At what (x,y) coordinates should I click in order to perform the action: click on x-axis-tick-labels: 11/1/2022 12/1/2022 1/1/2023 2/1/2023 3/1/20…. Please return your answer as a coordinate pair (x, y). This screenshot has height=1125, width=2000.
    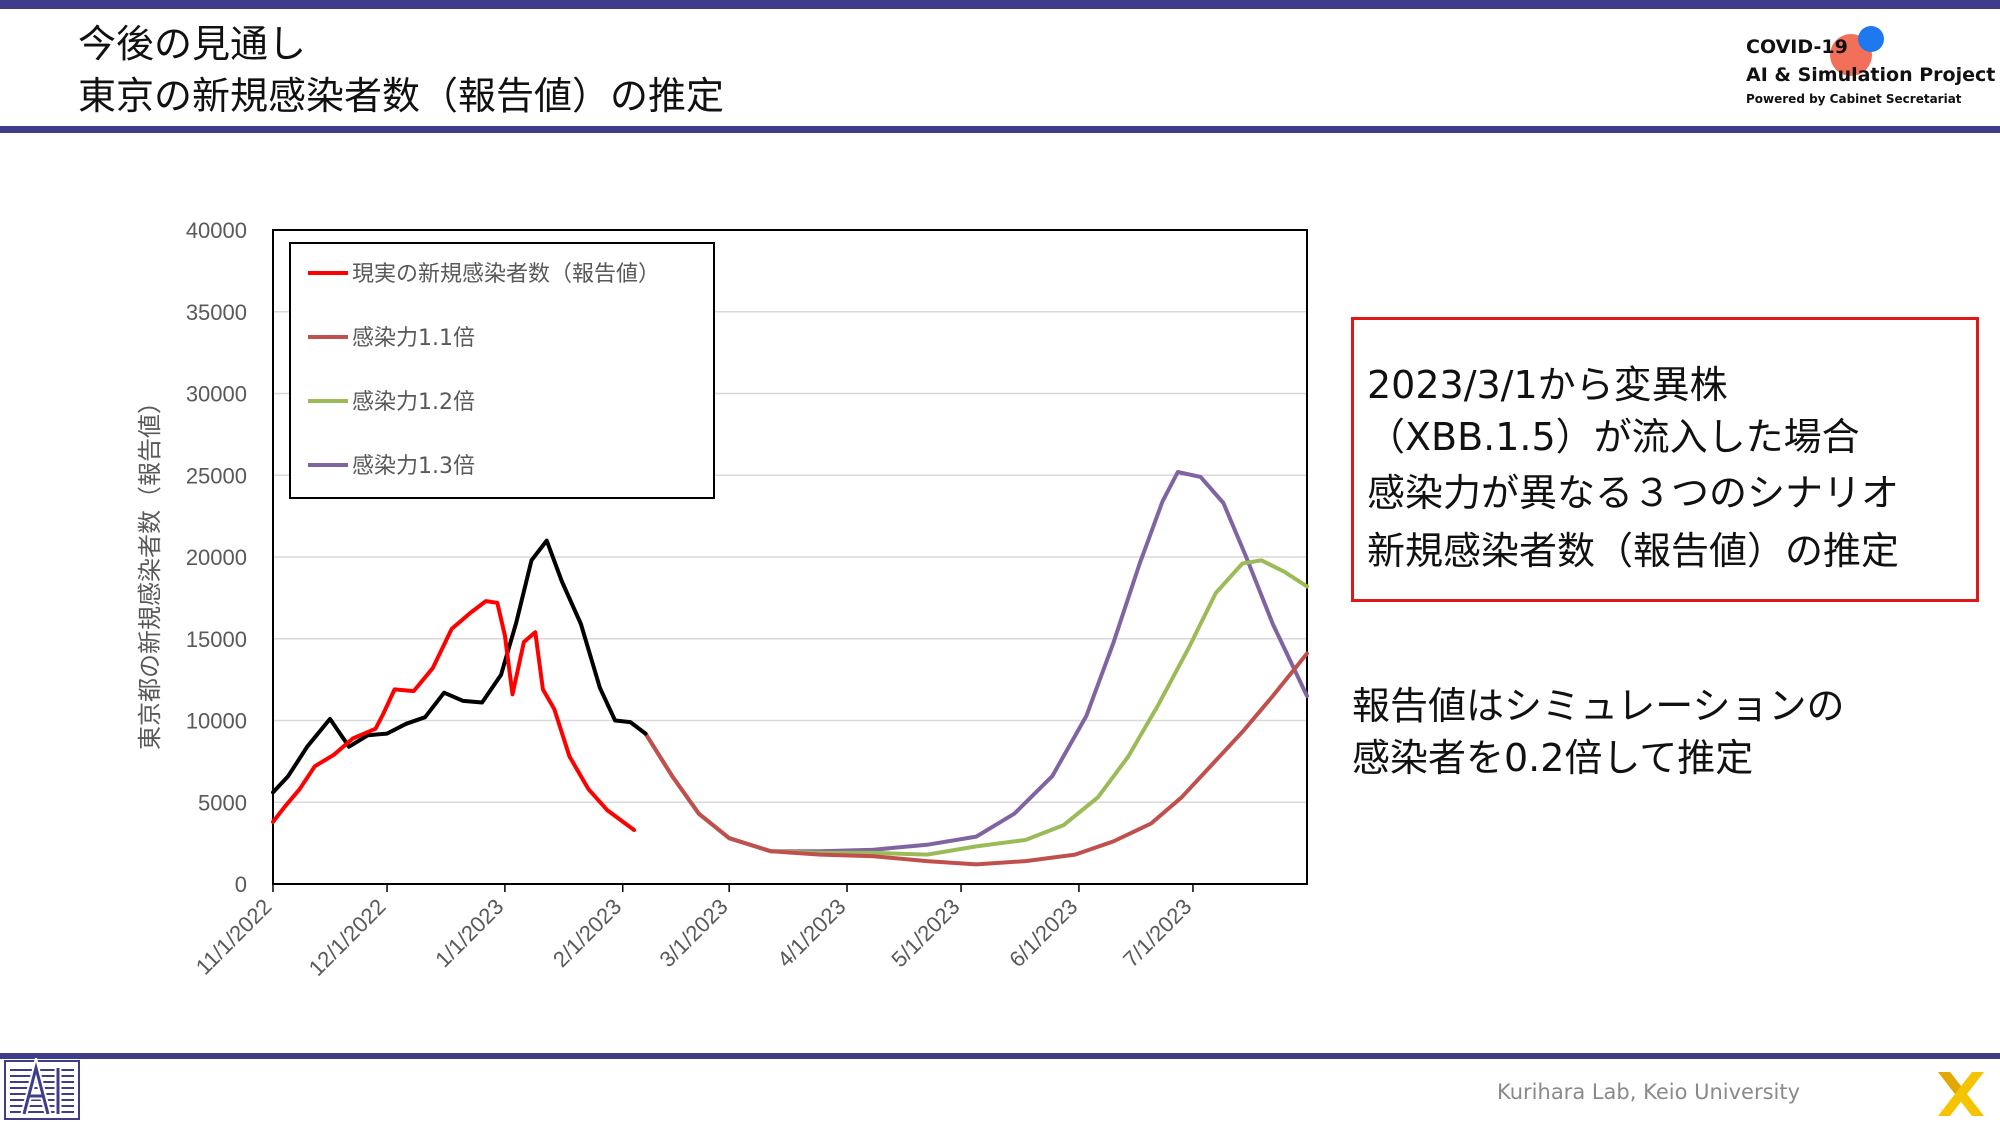
    Looking at the image, I should click on (694, 937).